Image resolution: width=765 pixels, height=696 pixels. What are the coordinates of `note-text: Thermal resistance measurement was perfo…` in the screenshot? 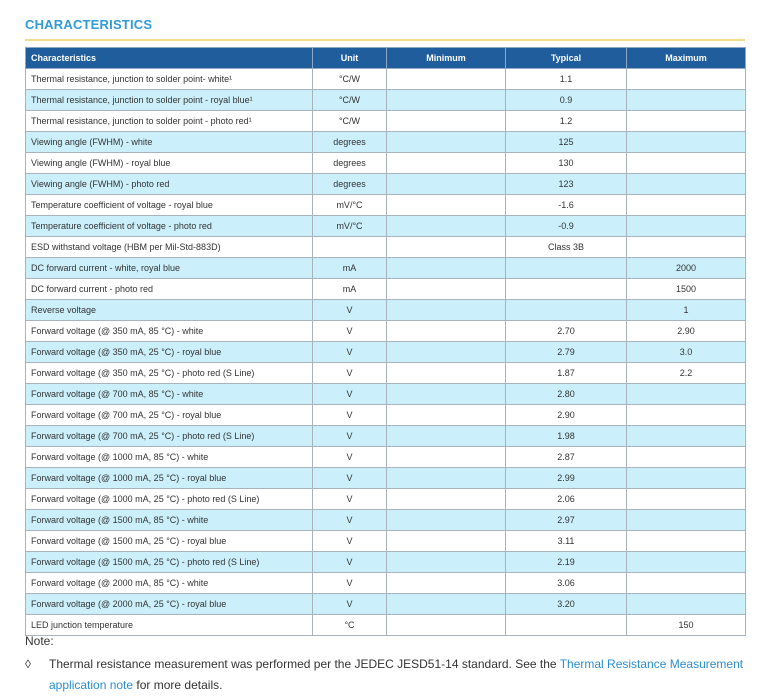 It's located at (303, 664).